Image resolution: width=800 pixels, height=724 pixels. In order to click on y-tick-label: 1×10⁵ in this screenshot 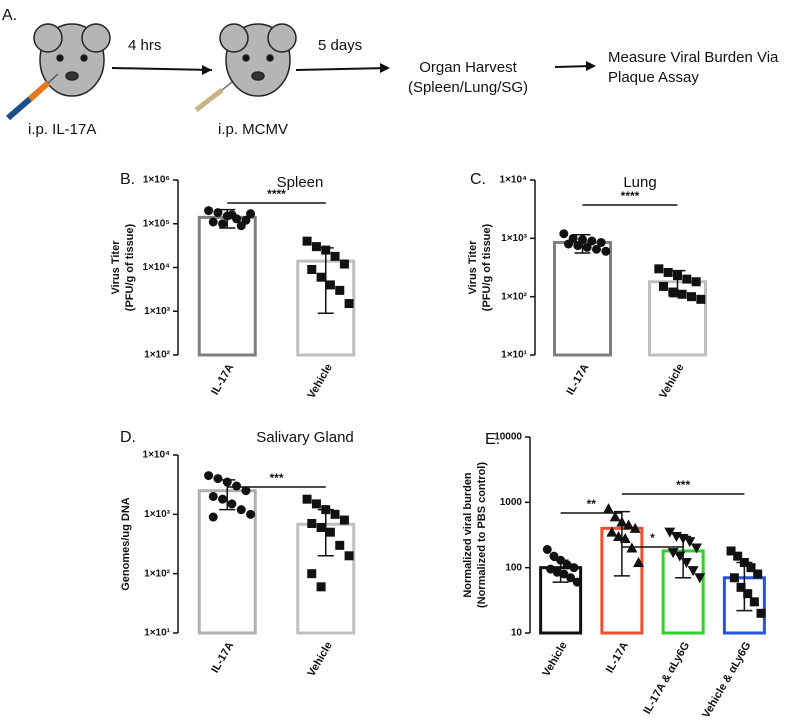, I will do `click(157, 223)`.